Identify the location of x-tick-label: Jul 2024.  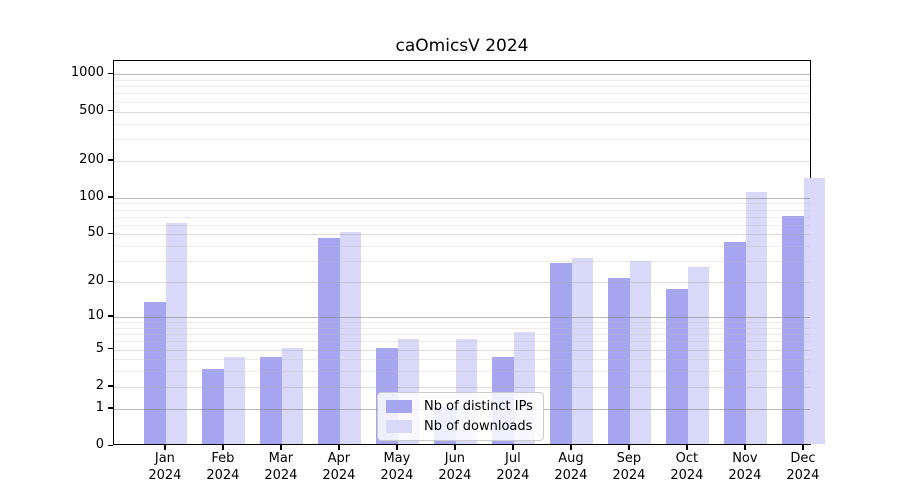
(513, 467).